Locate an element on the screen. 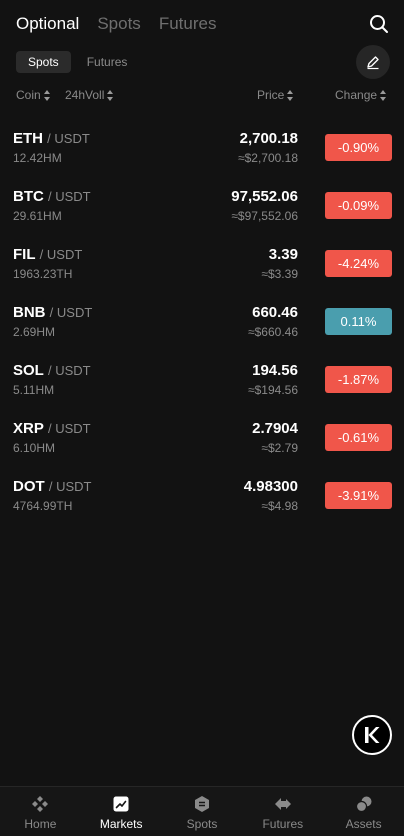 The image size is (404, 836). tab-optional: Optional is located at coordinates (48, 23).